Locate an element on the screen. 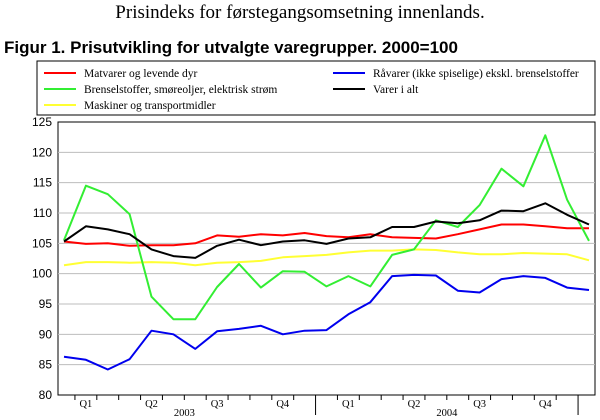 The height and width of the screenshot is (420, 600). y-tick-label: 110 is located at coordinates (42, 213).